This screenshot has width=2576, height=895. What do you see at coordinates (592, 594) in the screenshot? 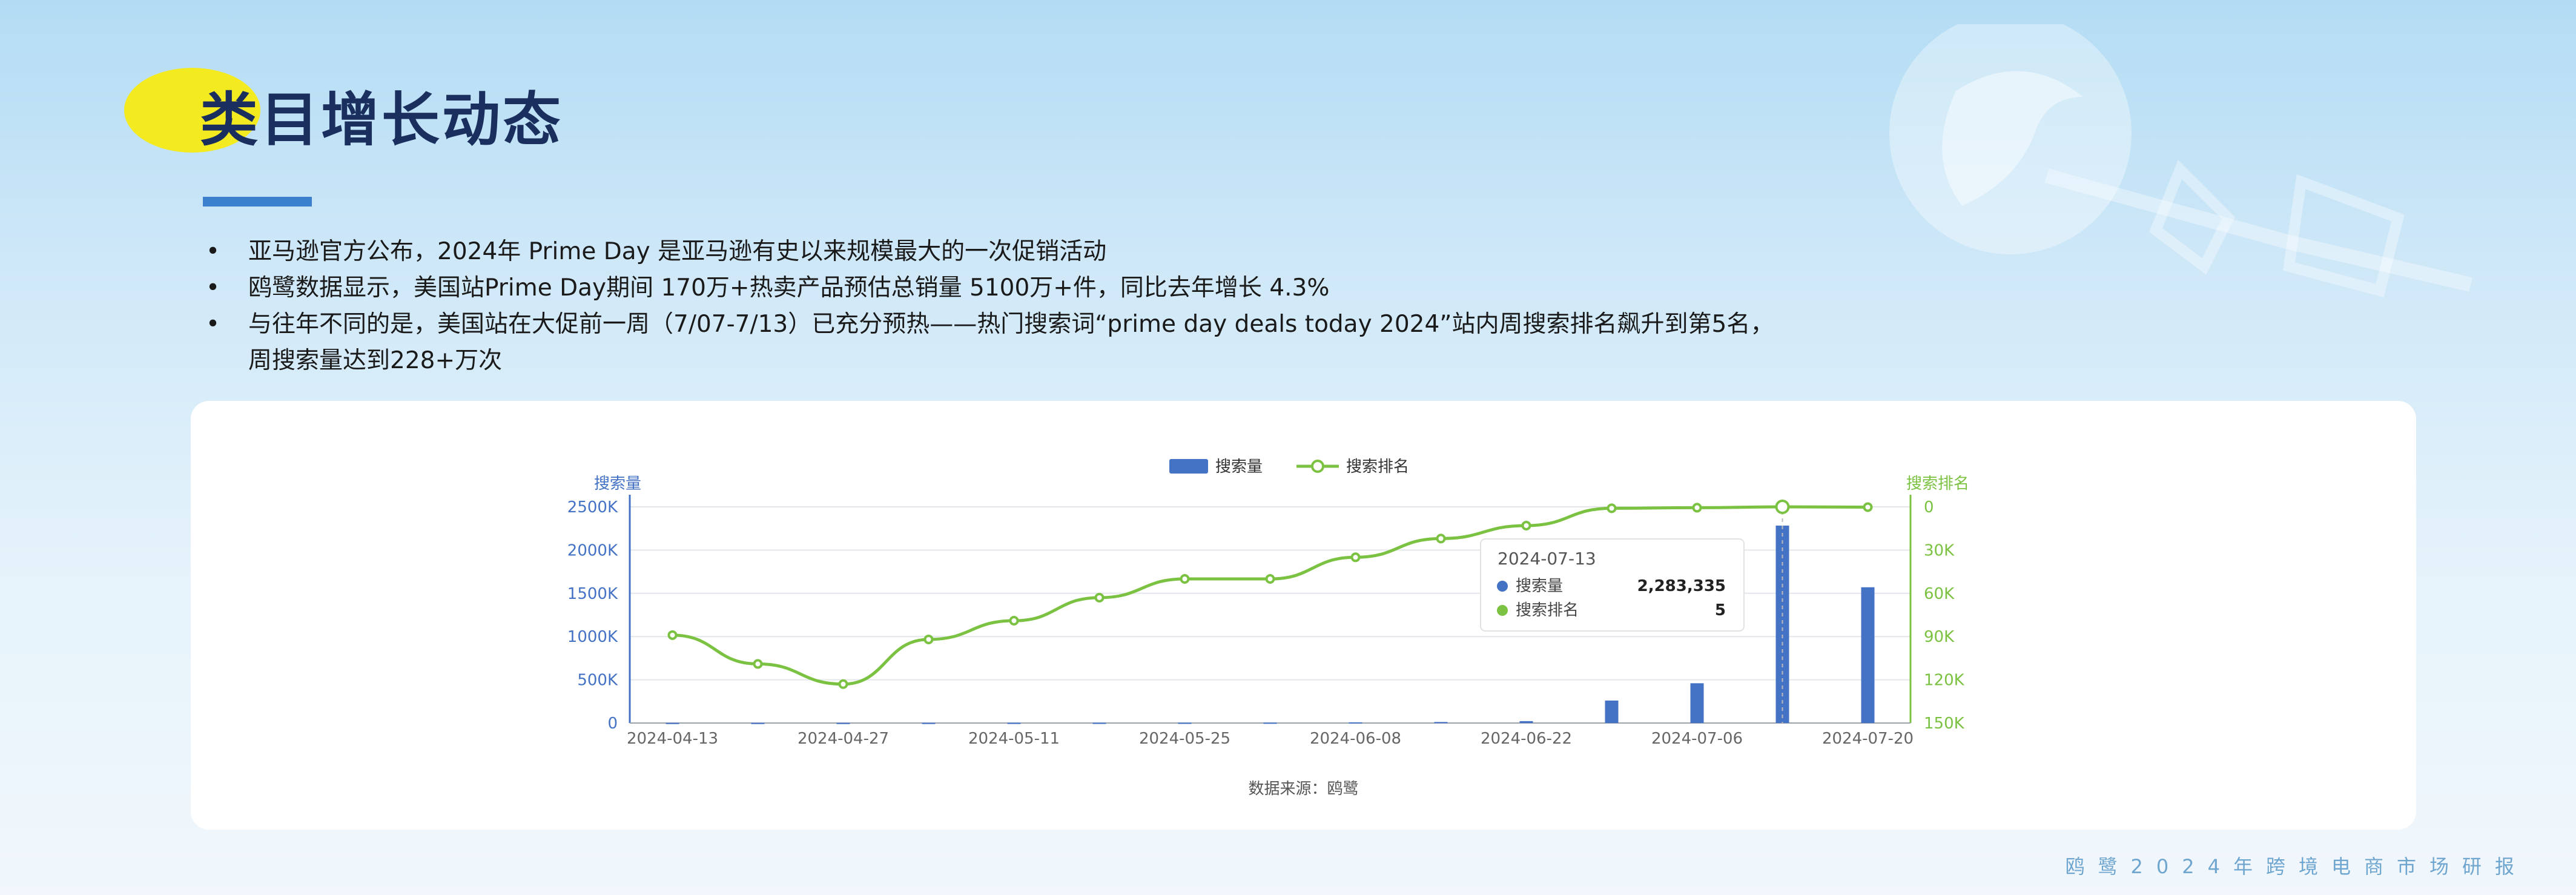
I see `left-tick-label: 1500K` at bounding box center [592, 594].